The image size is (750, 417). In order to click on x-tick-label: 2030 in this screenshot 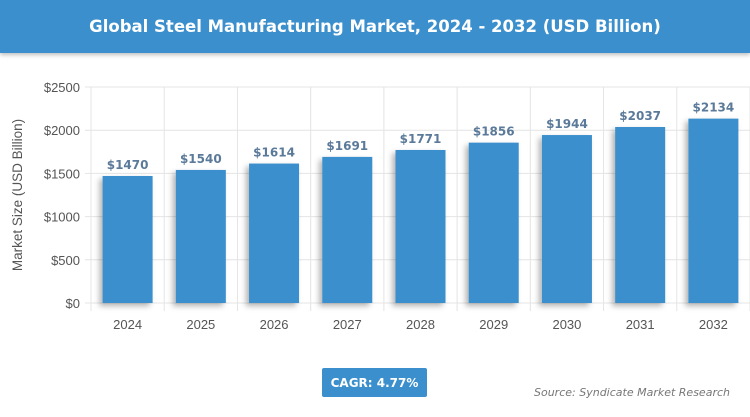, I will do `click(566, 324)`.